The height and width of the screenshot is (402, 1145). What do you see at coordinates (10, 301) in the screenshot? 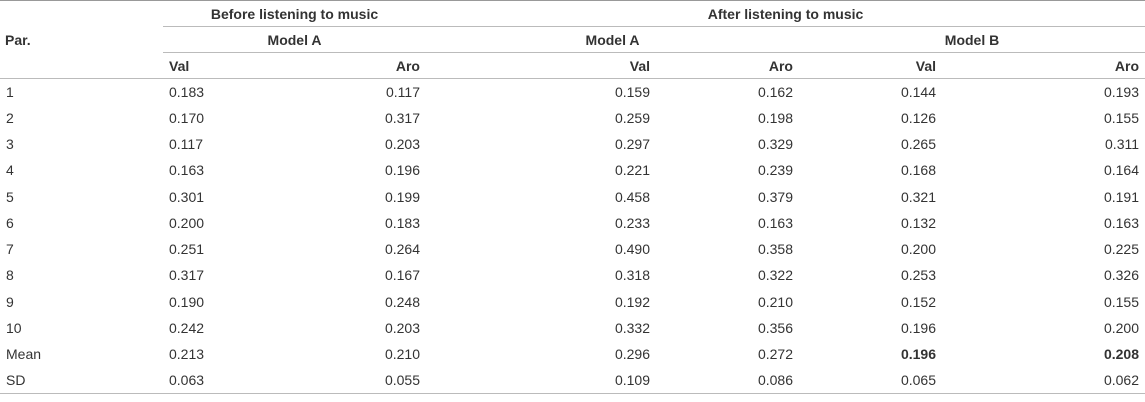
I see `row-label: 9` at bounding box center [10, 301].